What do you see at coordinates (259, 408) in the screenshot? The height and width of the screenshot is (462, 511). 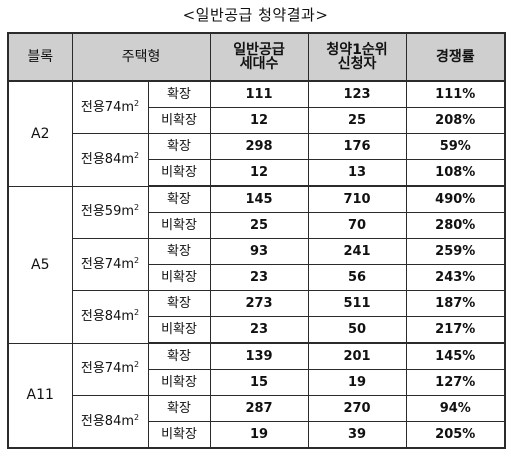 I see `households-cell: 287` at bounding box center [259, 408].